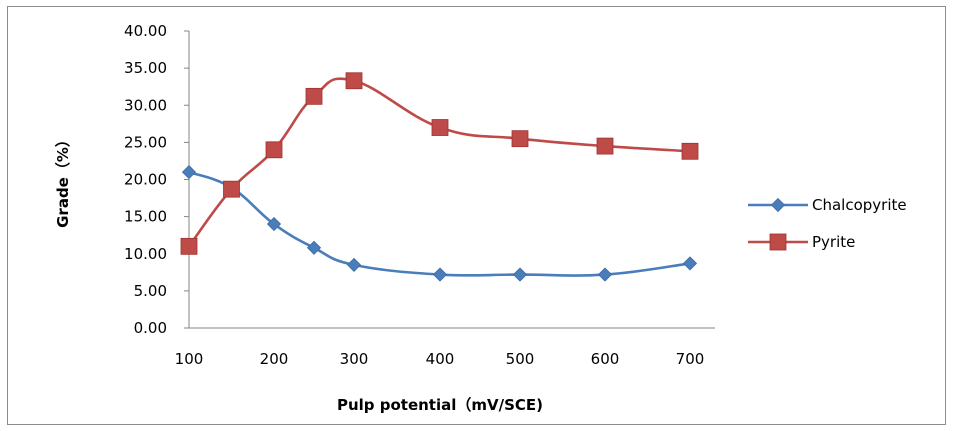  What do you see at coordinates (520, 359) in the screenshot?
I see `x-tick-label: 500` at bounding box center [520, 359].